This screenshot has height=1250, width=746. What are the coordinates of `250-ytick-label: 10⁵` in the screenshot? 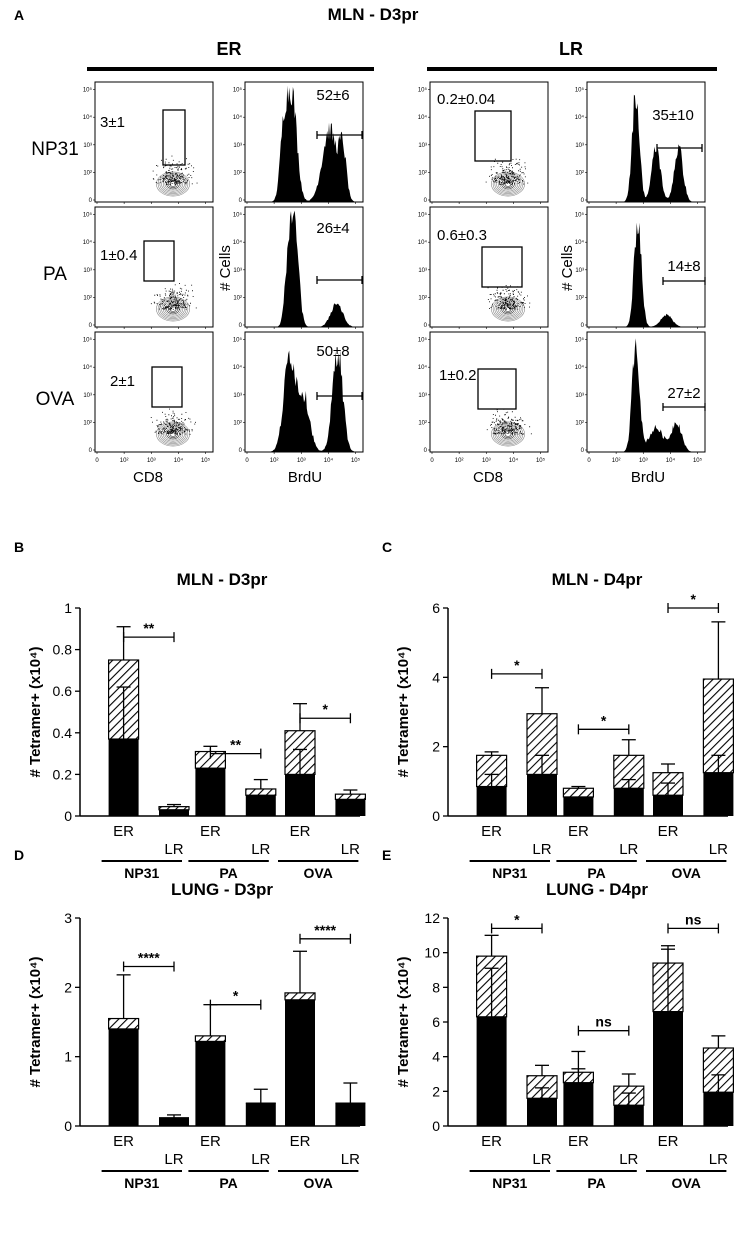 It's located at (423, 90).